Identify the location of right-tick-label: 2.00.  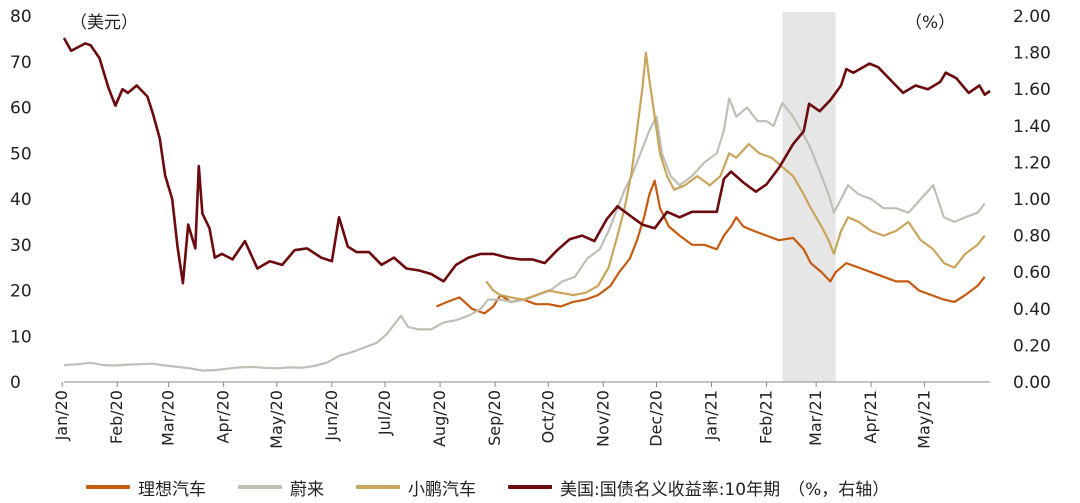
(1032, 17).